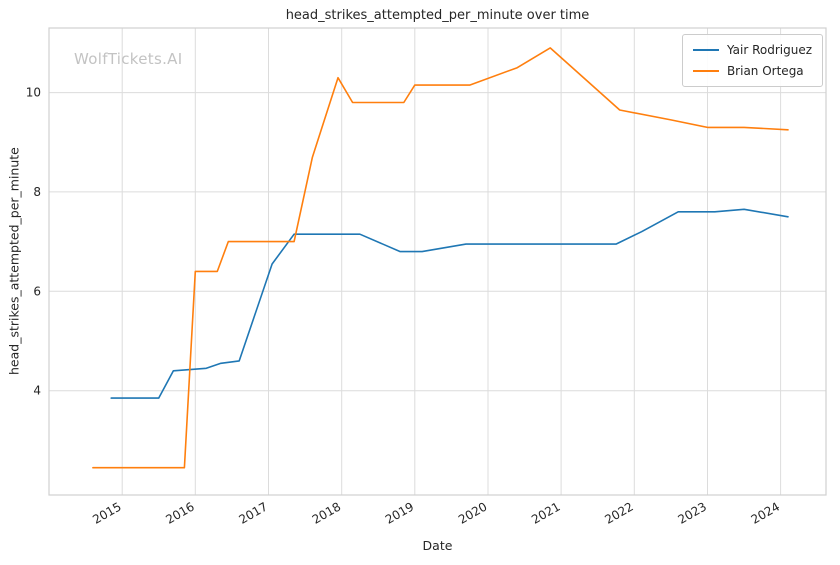 This screenshot has height=565, width=840. I want to click on x-tick-label: 2016, so click(179, 512).